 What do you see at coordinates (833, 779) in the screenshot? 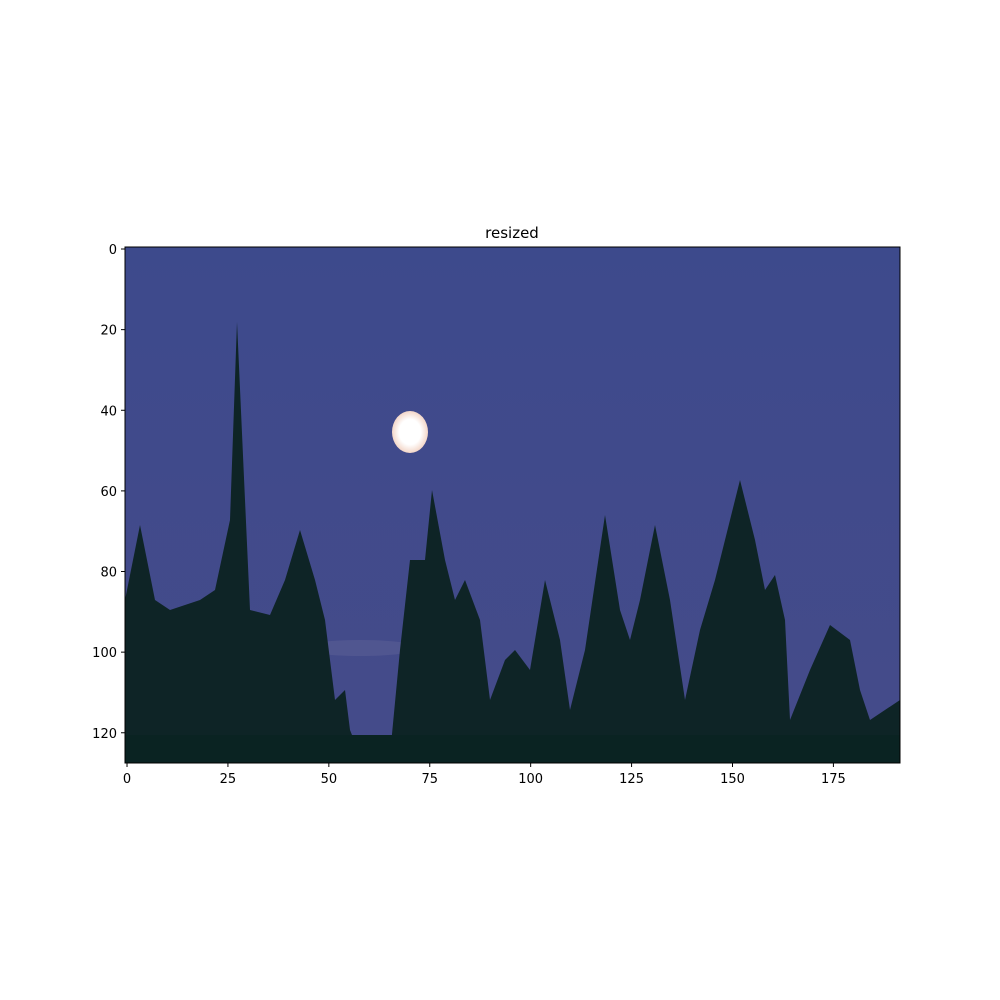
I see `x-tick-label: 175` at bounding box center [833, 779].